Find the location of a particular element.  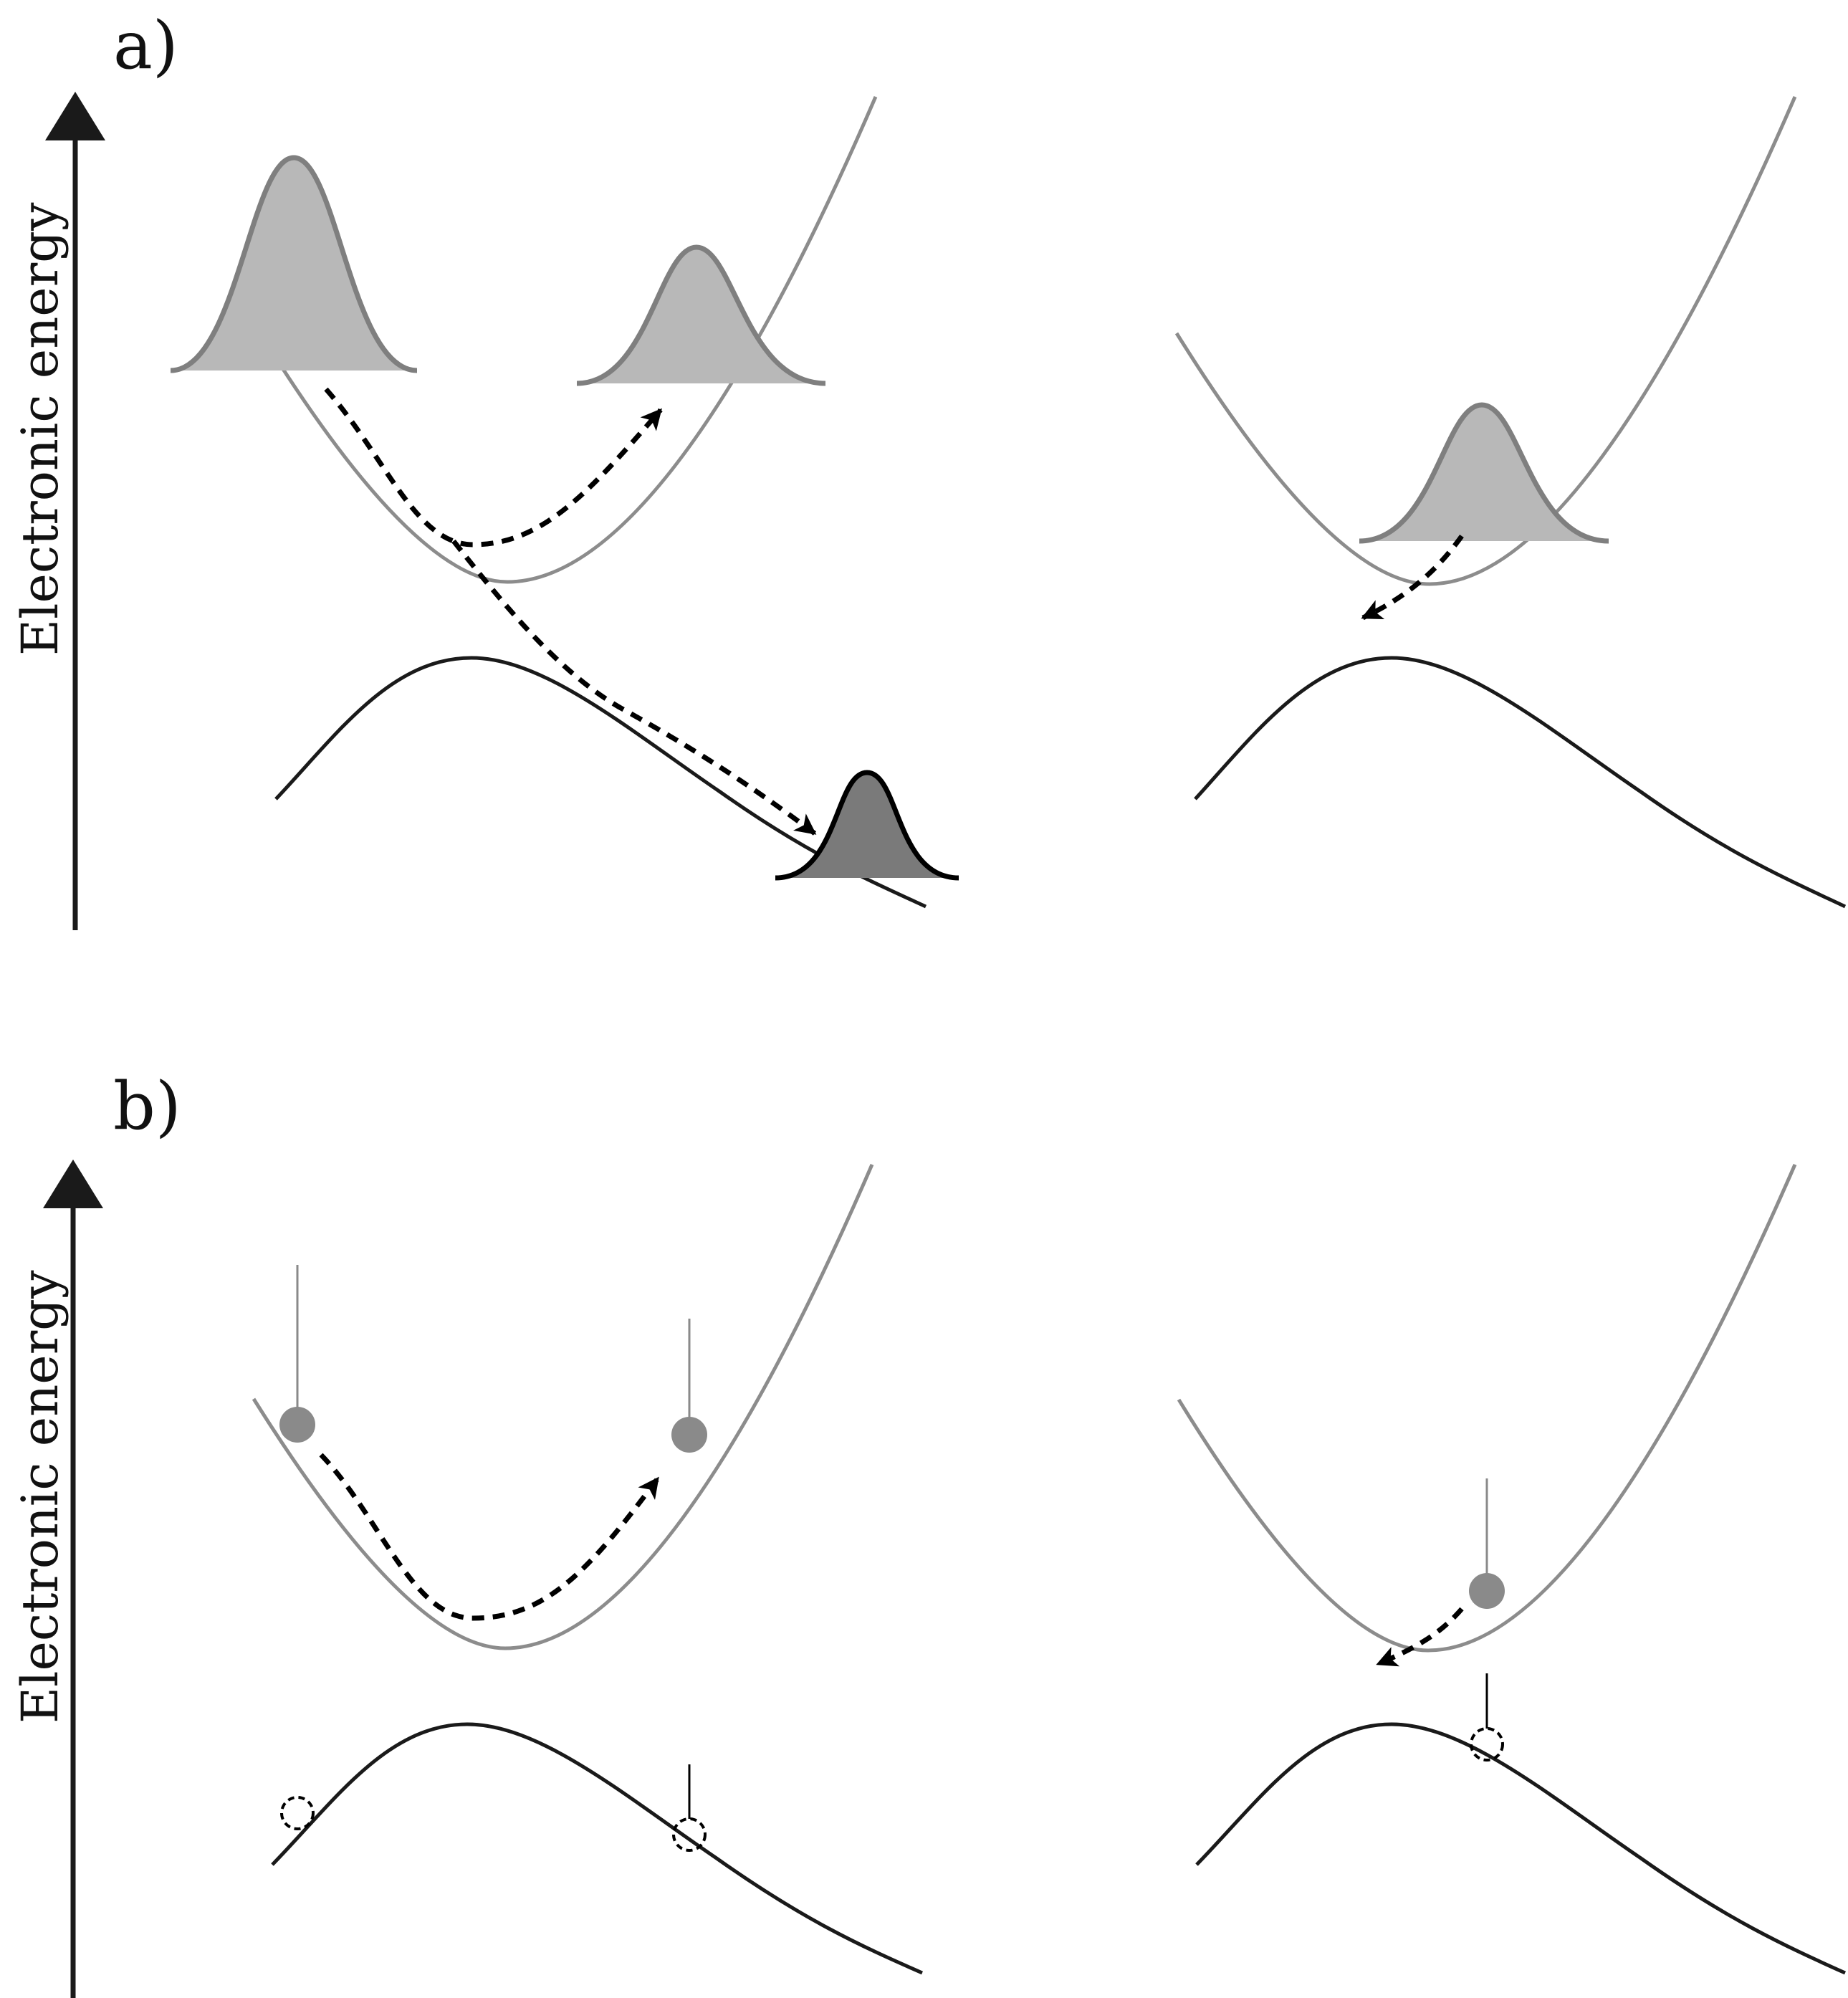

panel-a-reflected-wavepacket is located at coordinates (701, 315).